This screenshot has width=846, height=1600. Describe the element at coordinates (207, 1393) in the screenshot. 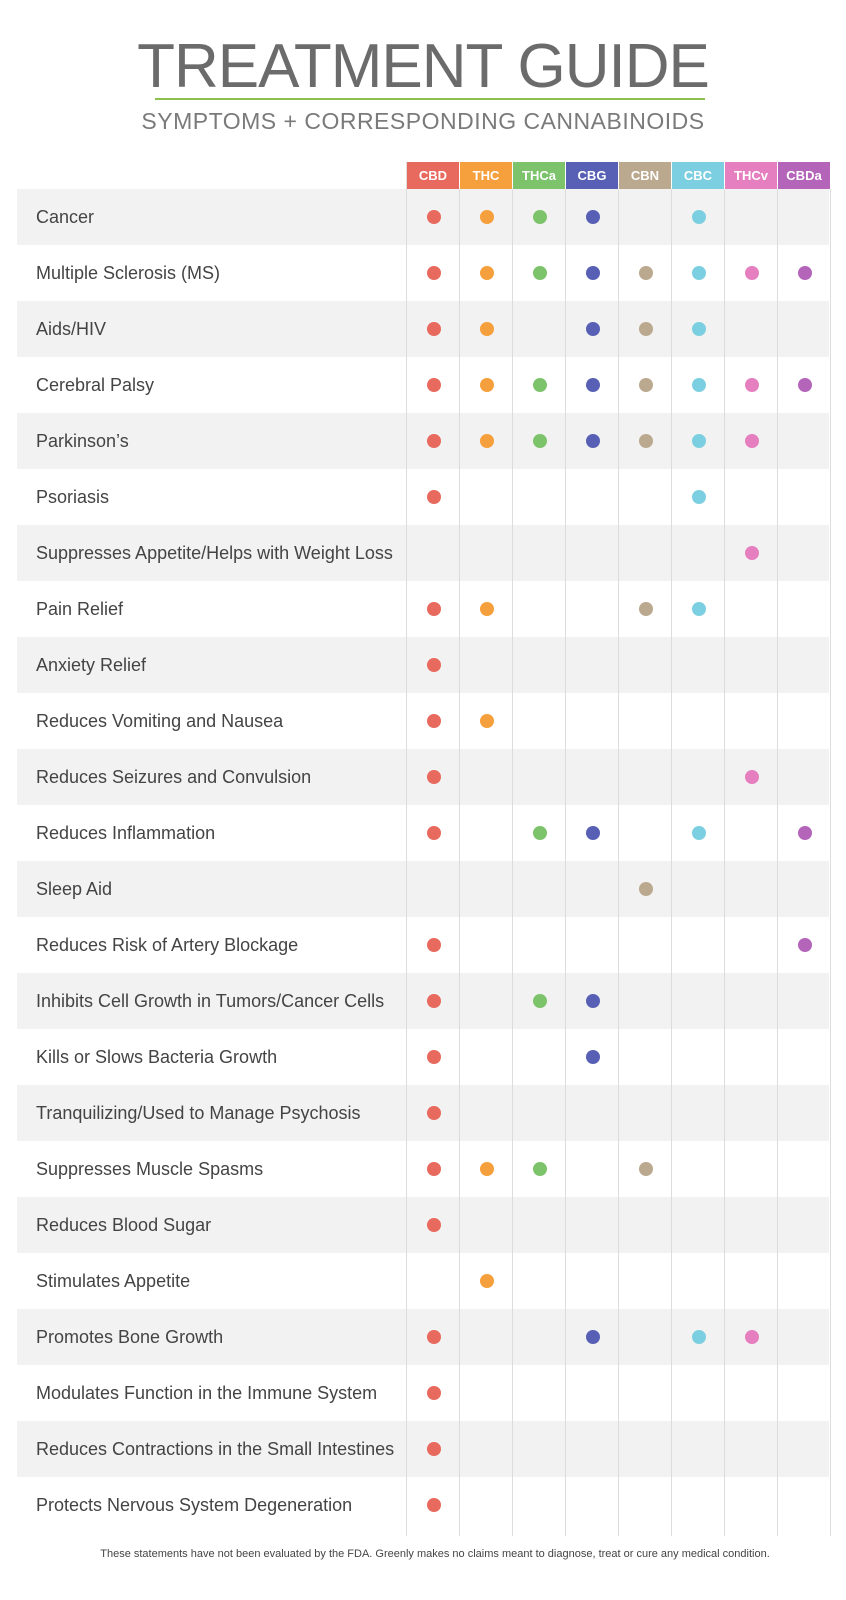

I see `symptom-label: Modulates Function in the Immune System` at that location.